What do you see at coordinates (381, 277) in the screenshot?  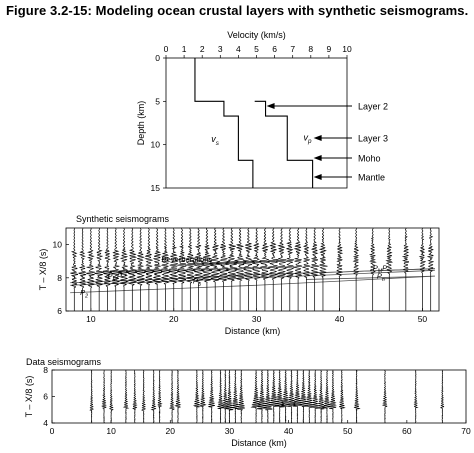 I see `phase-label: Pn` at bounding box center [381, 277].